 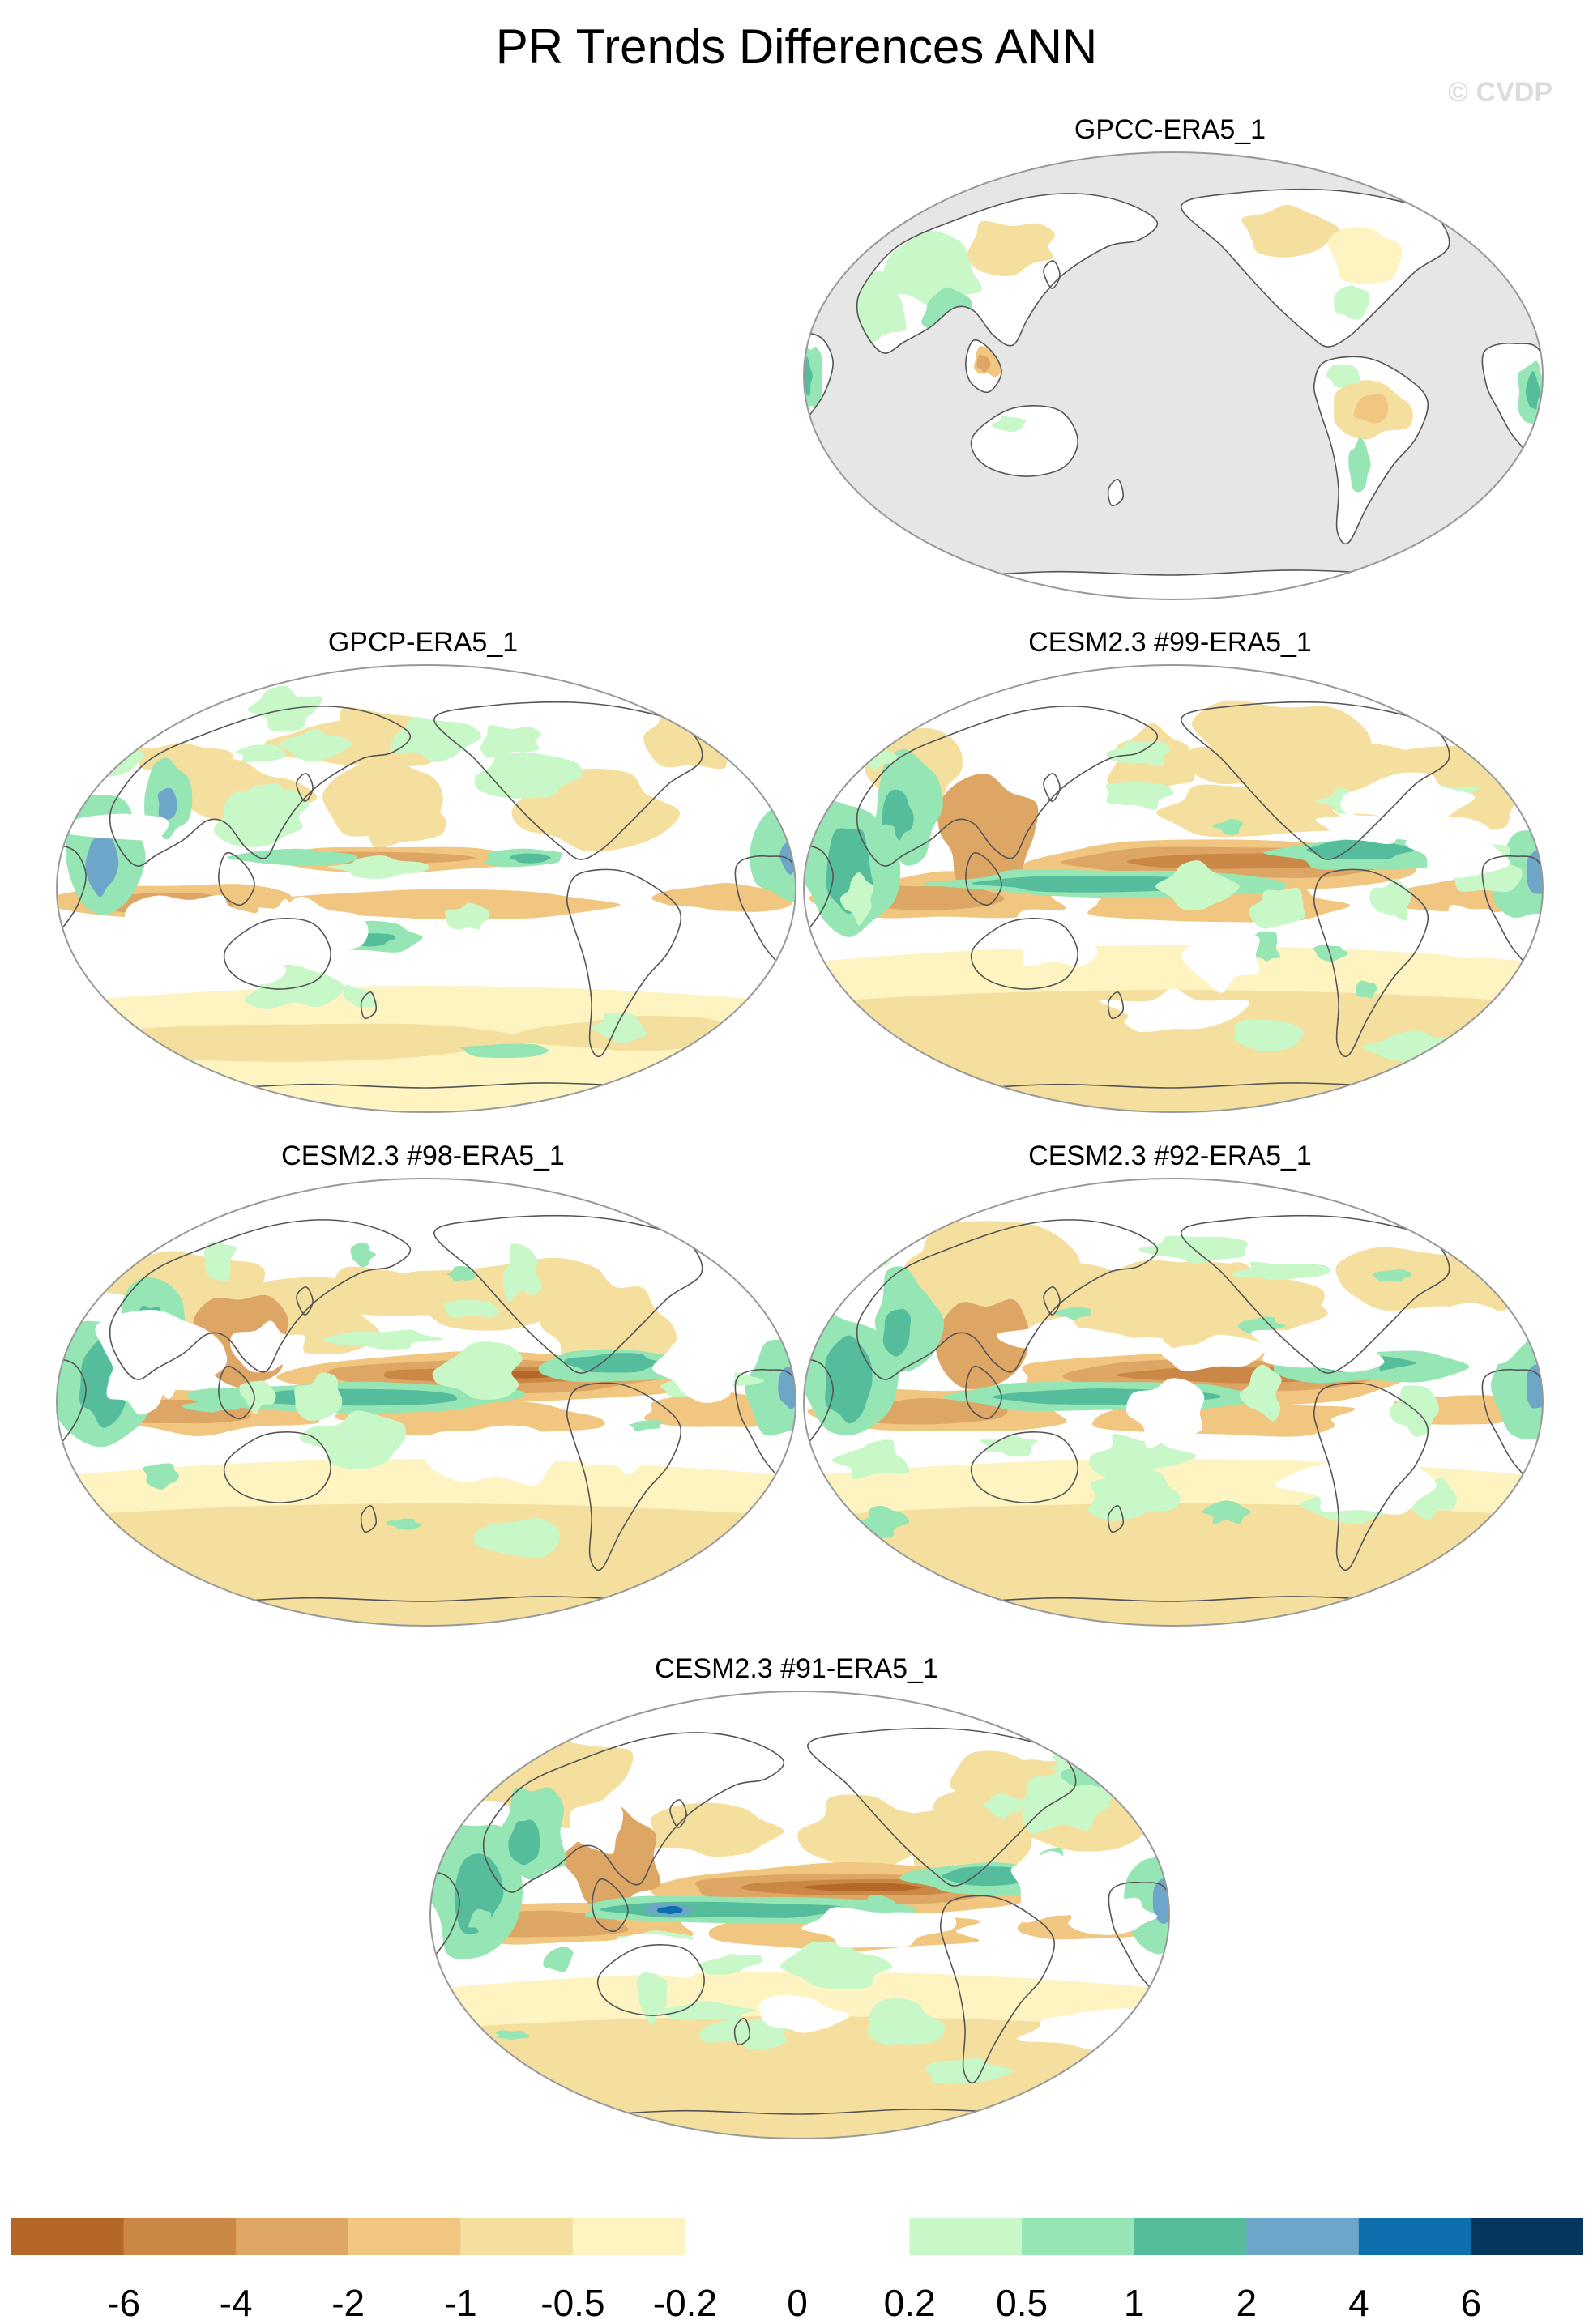 What do you see at coordinates (685, 2303) in the screenshot?
I see `colorbar-tick-label: -0.2` at bounding box center [685, 2303].